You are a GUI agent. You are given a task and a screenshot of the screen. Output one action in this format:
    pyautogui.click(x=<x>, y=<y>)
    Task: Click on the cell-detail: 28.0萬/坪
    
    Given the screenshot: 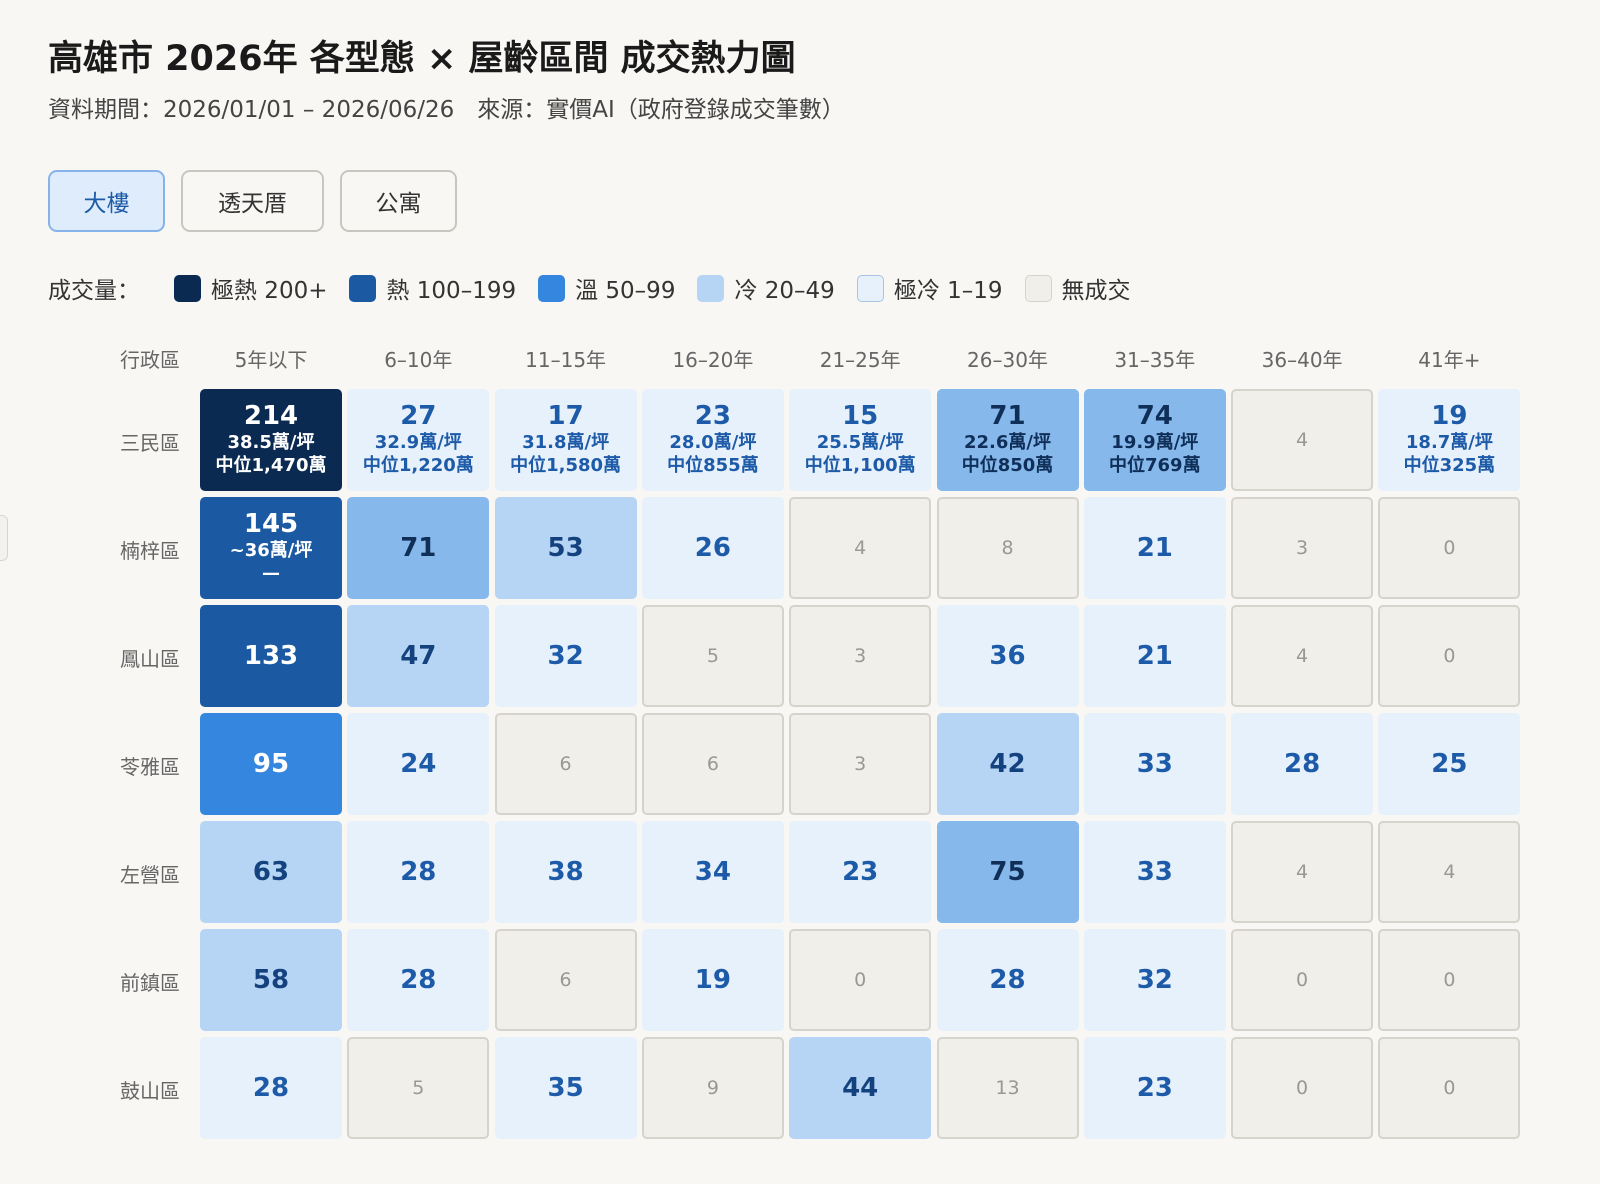 What is the action you would take?
    pyautogui.click(x=713, y=442)
    